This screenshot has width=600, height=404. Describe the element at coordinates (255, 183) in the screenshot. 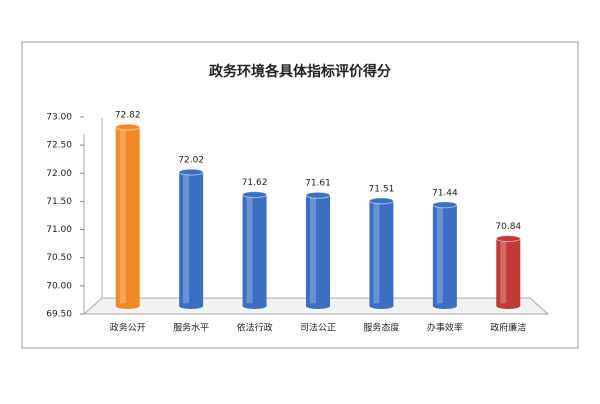

I see `value-label: 71.62` at that location.